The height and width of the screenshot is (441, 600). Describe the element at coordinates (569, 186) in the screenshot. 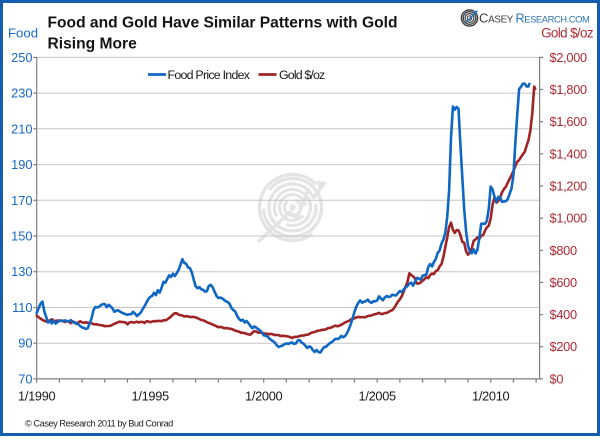

I see `svg-text: $1,200` at that location.